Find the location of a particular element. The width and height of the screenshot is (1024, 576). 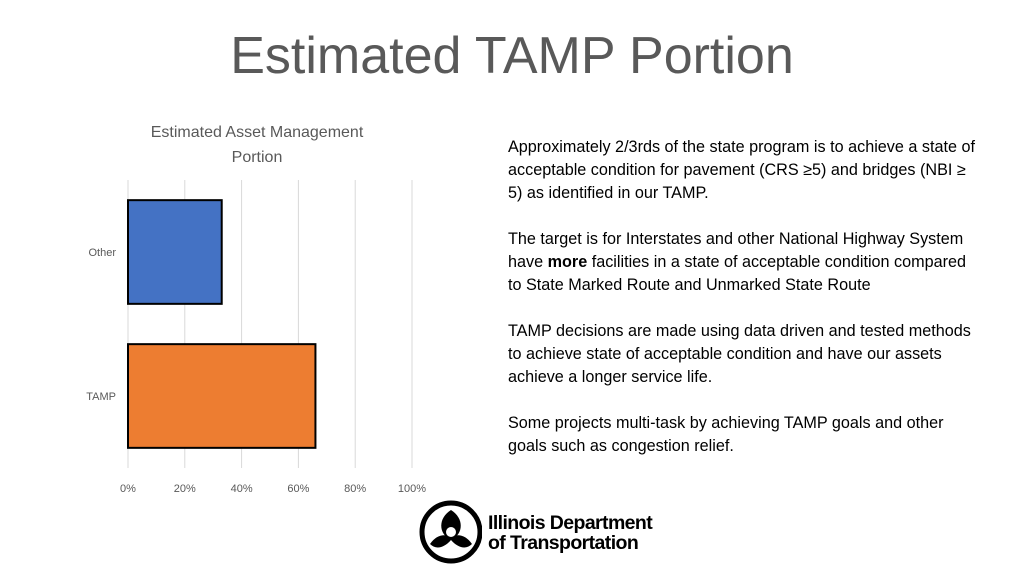

idot-logo: Illinois Department of Transportation is located at coordinates (541, 531).